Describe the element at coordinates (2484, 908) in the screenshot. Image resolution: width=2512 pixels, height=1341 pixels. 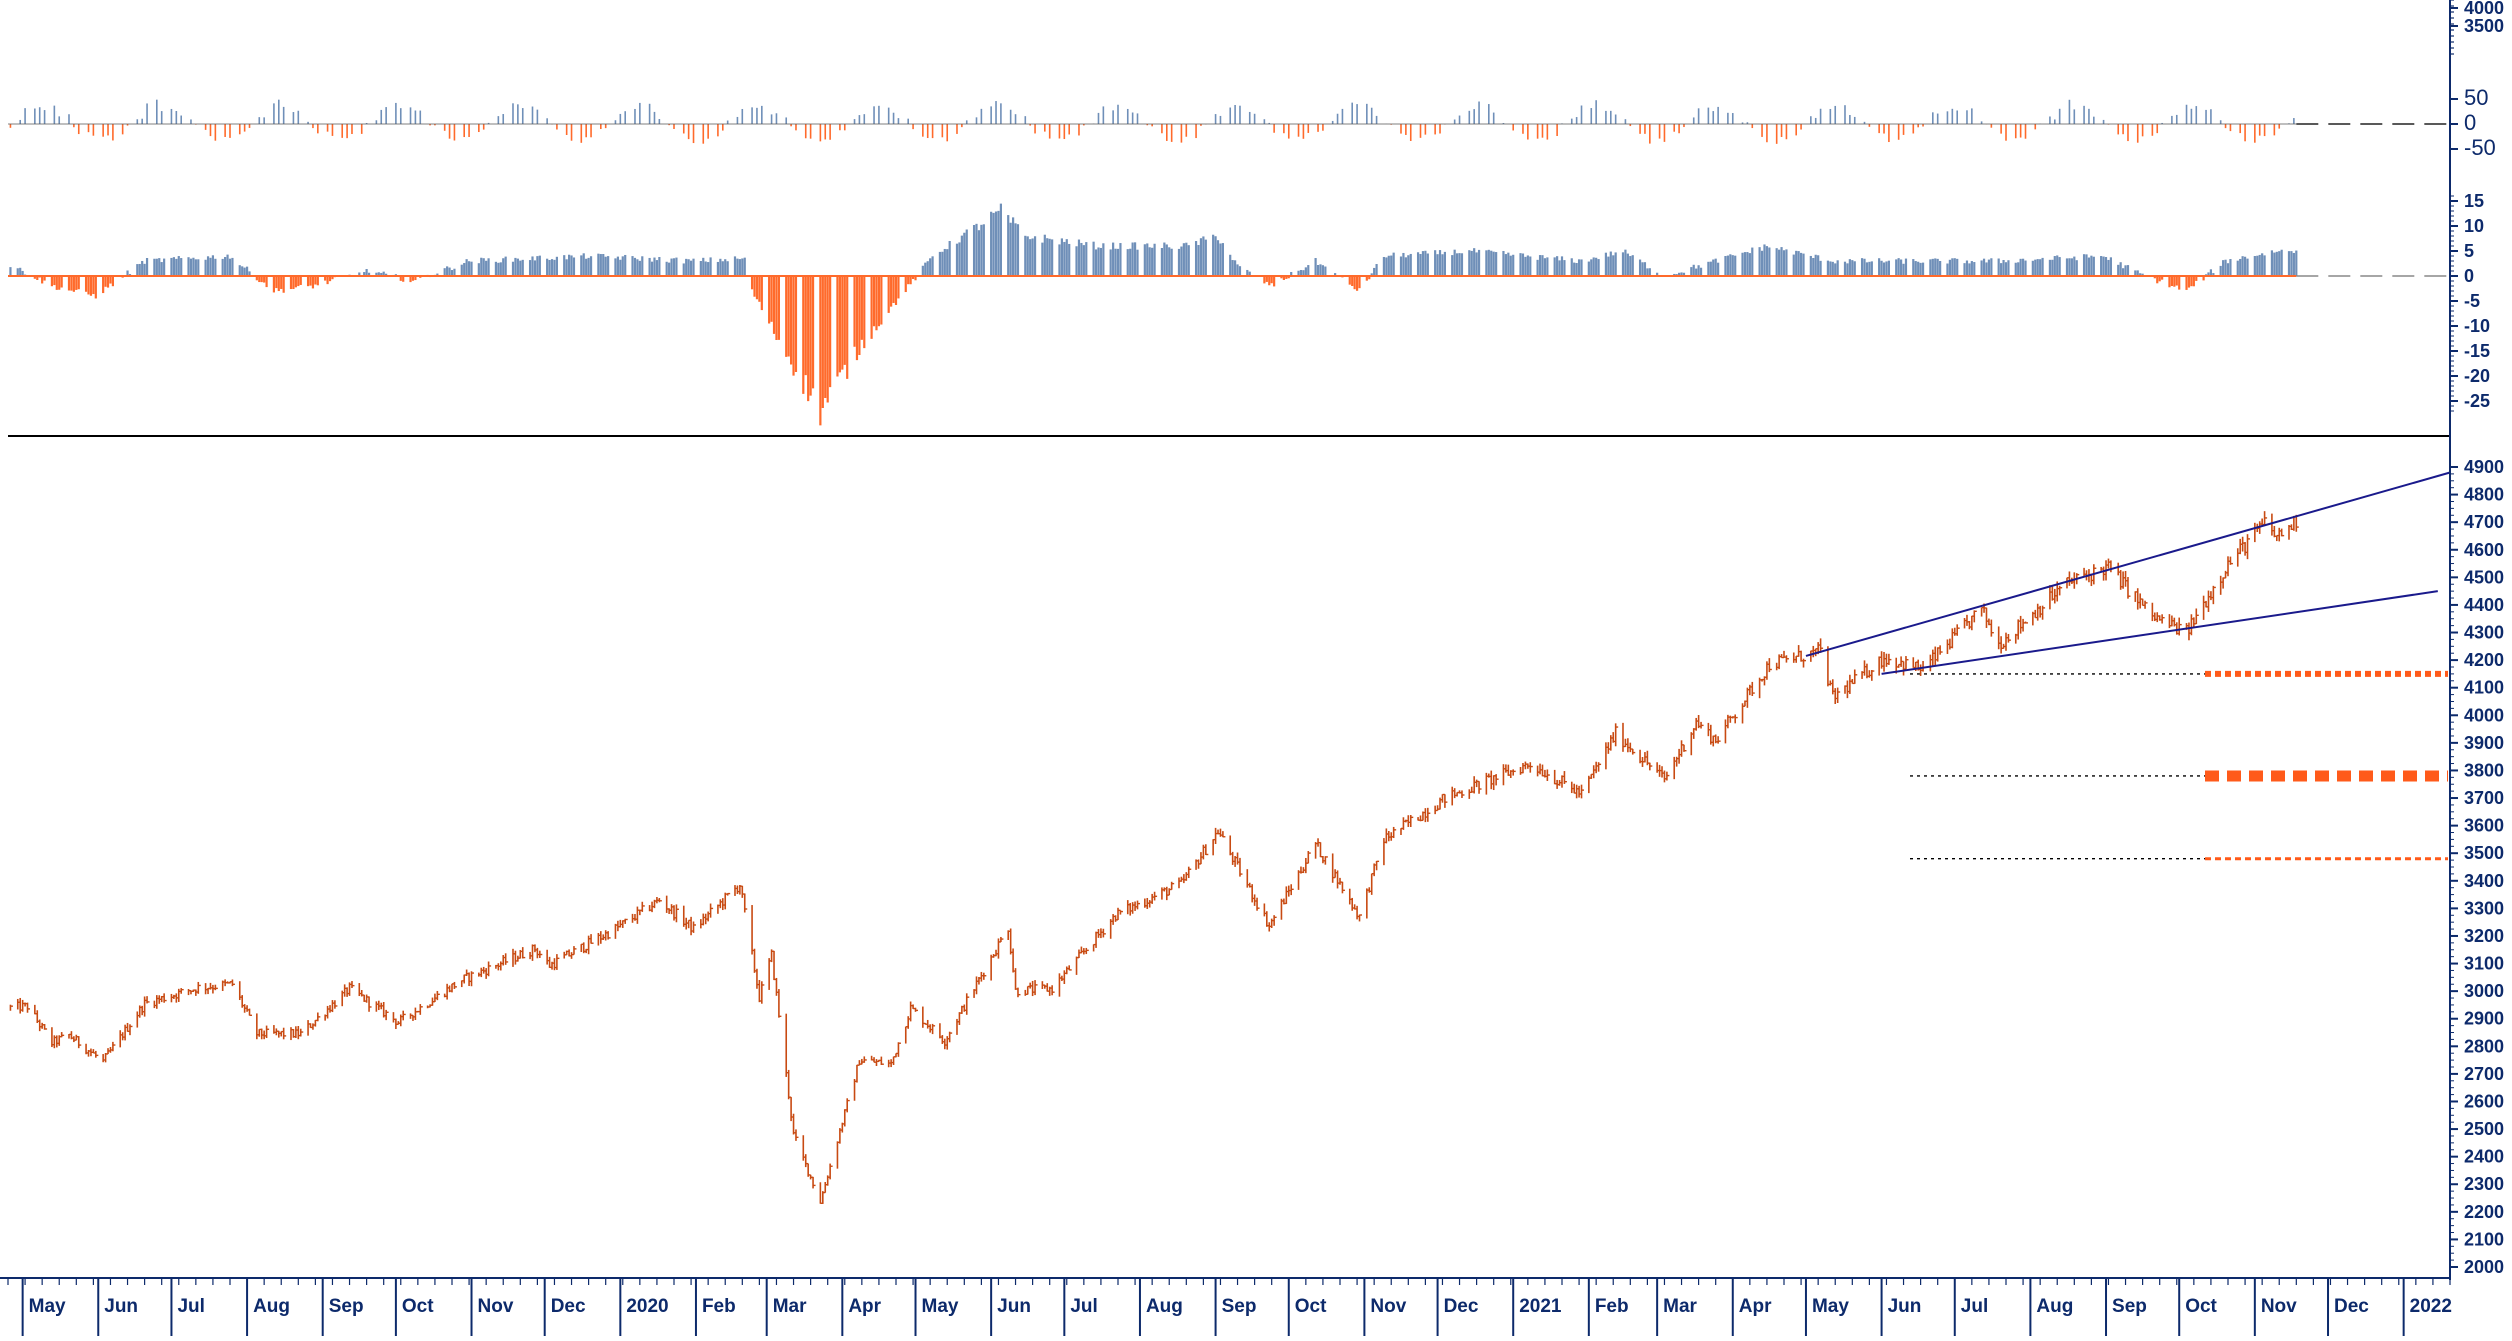
I see `price-tick-label: 3300` at that location.